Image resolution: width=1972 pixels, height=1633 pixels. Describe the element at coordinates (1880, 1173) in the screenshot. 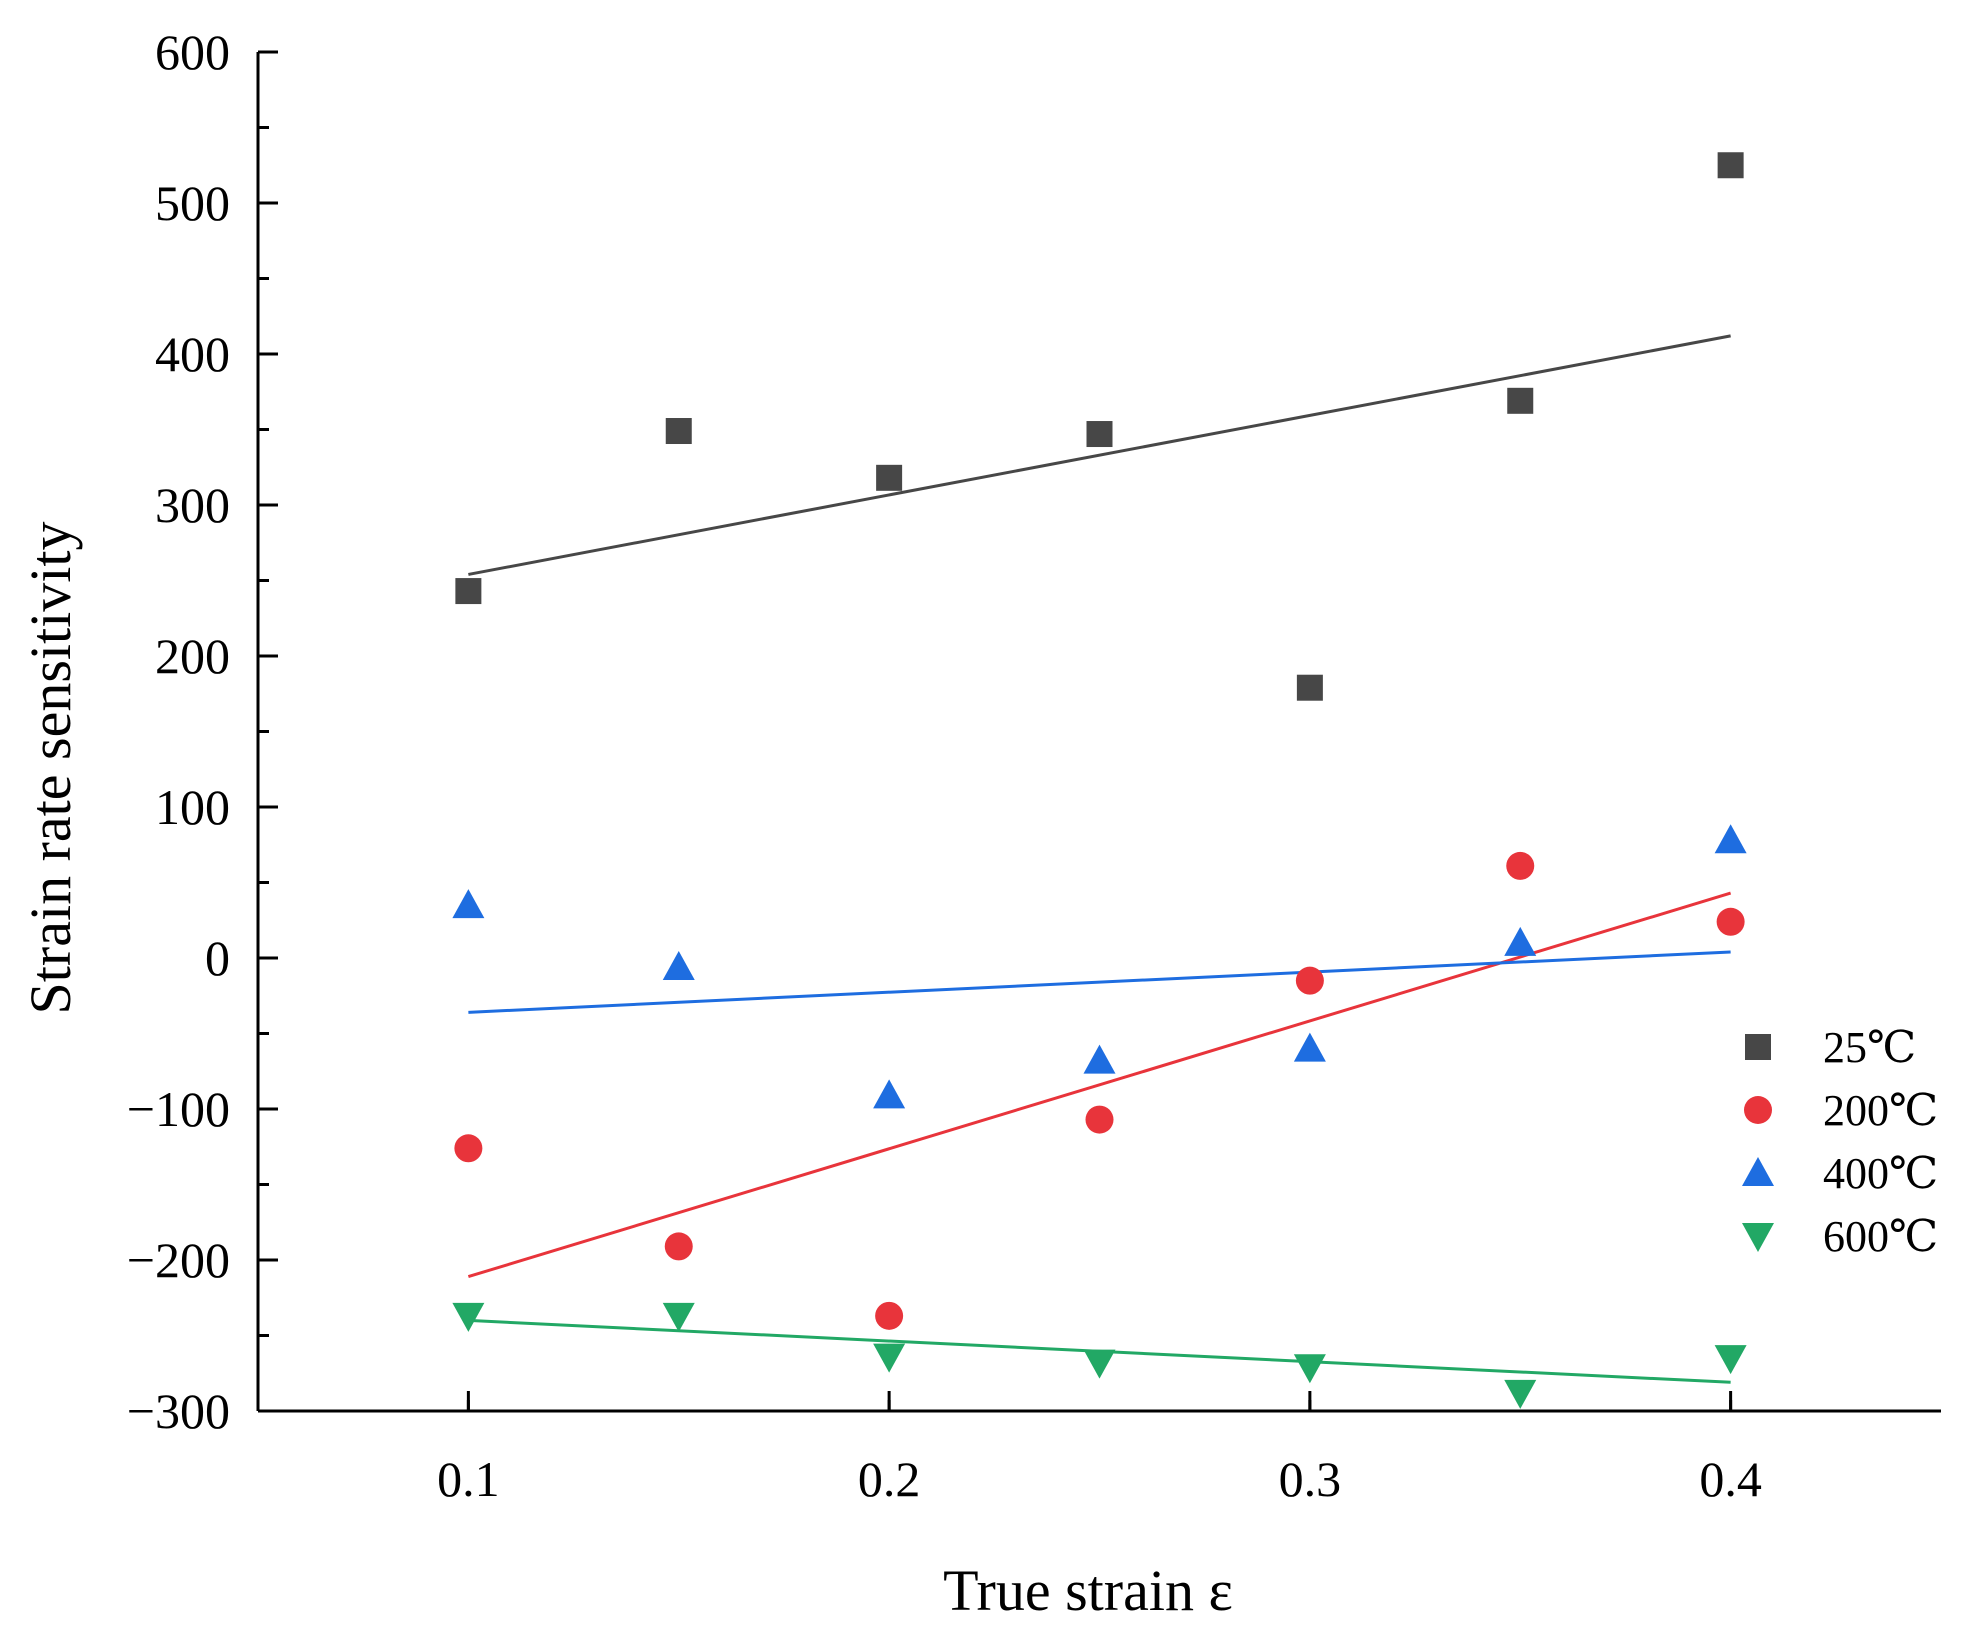

I see `legend-label-2: 400℃` at that location.